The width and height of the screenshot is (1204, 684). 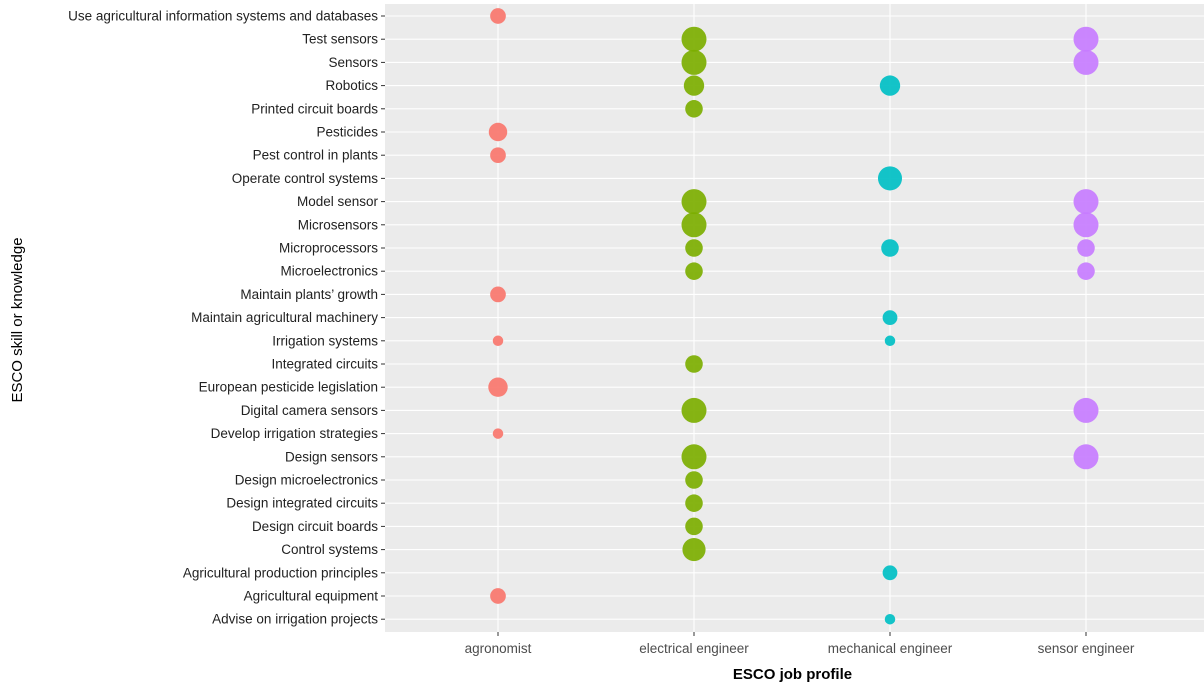 I want to click on y-tick-label: Operate control systems, so click(x=305, y=178).